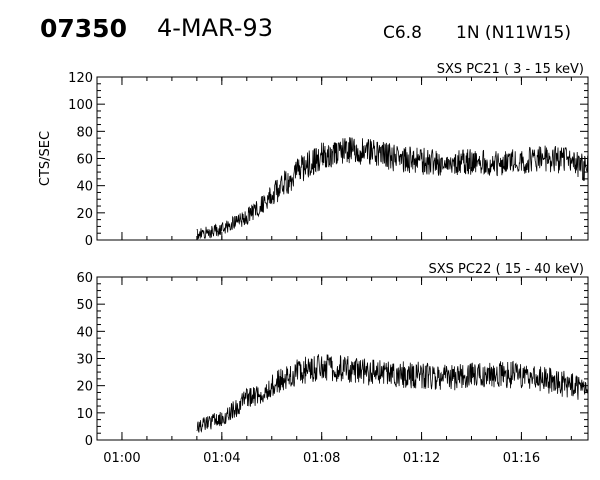  Describe the element at coordinates (84, 305) in the screenshot. I see `y-tick-label: 50` at that location.